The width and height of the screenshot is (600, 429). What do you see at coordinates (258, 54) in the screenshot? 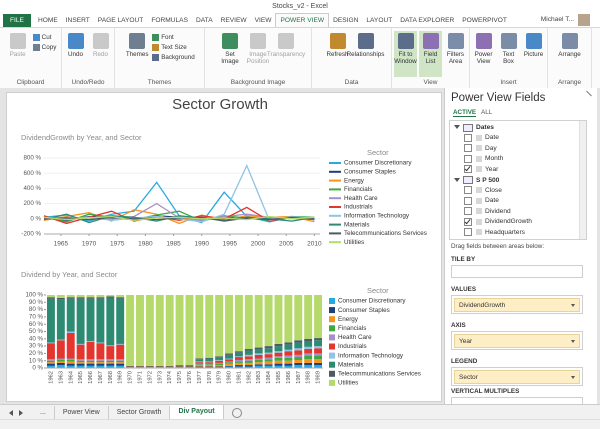
I see `ribbon-button: Image Position` at bounding box center [258, 54].